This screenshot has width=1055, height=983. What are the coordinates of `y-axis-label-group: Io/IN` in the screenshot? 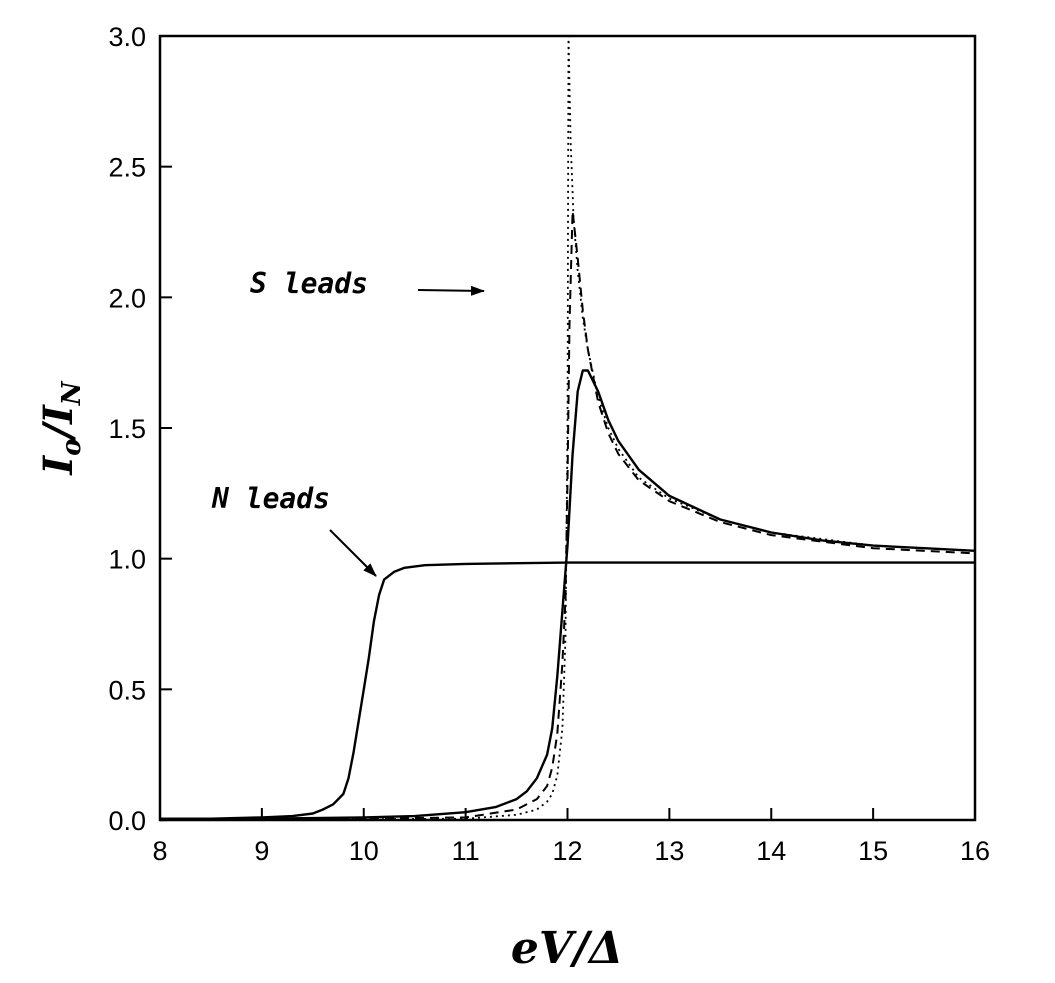 It's located at (61, 427).